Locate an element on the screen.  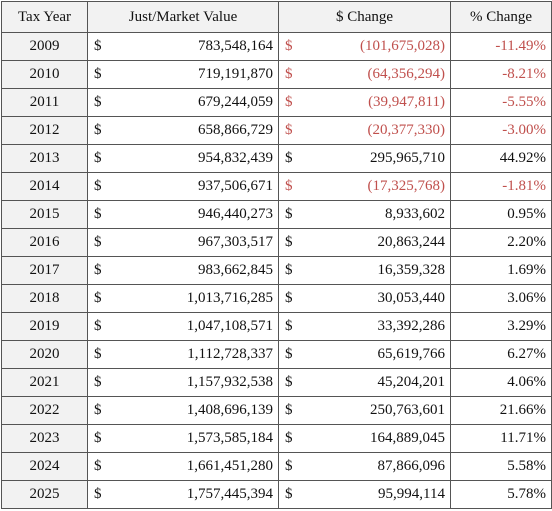
money: $1,408,696,139 is located at coordinates (183, 410).